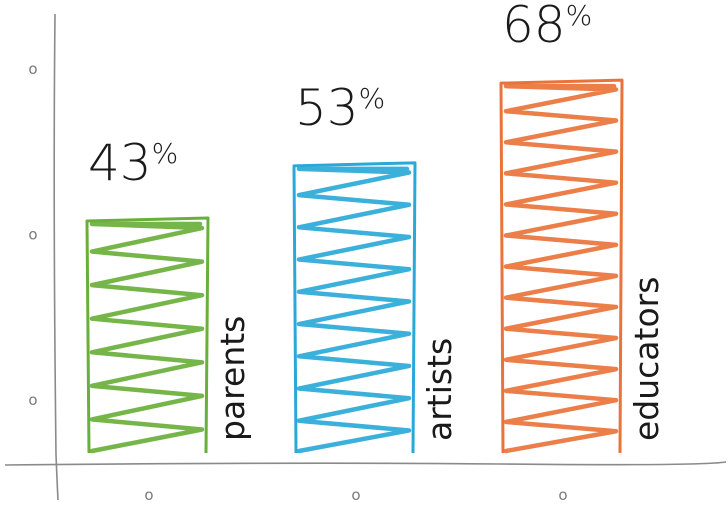  I want to click on category-label: educators, so click(646, 359).